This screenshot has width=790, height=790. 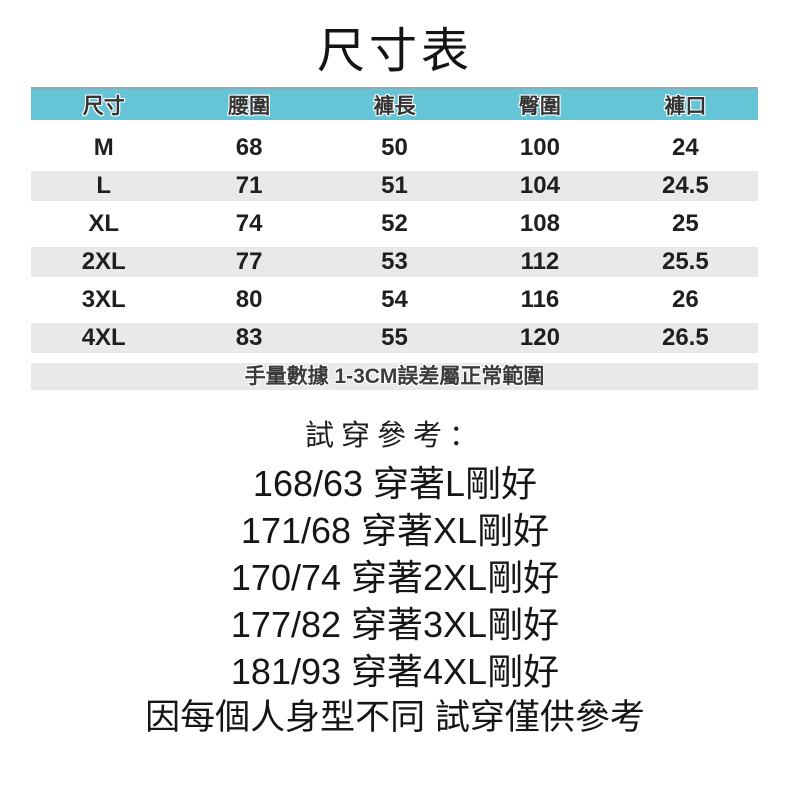 I want to click on cell-waist: 74, so click(x=249, y=223).